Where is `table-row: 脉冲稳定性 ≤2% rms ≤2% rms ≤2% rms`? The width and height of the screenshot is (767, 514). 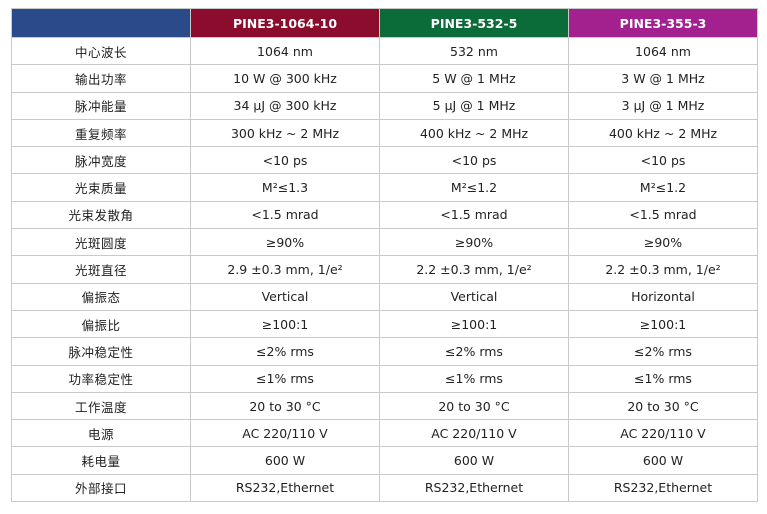 table-row: 脉冲稳定性 ≤2% rms ≤2% rms ≤2% rms is located at coordinates (384, 351).